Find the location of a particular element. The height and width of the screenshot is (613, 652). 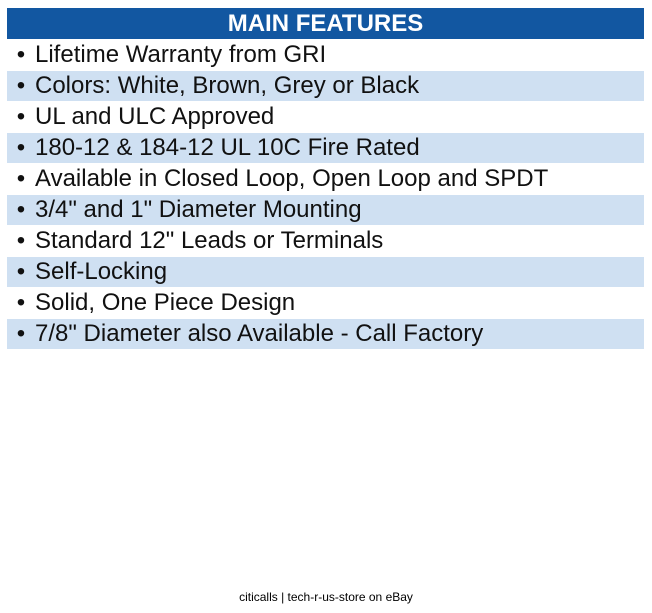

feature-item: • Colors: White, Brown, Grey or Black is located at coordinates (325, 86).